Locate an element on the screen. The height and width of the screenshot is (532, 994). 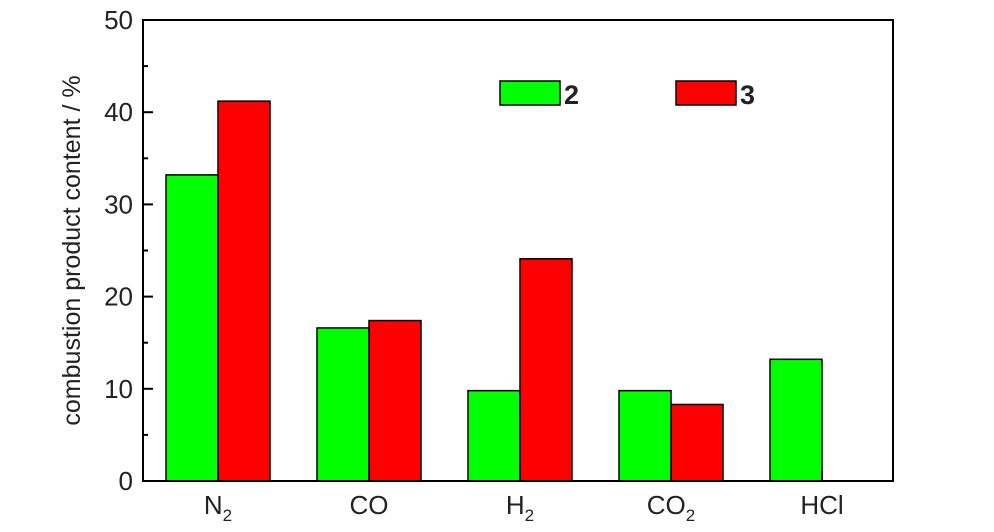
y-tick-label: 40 is located at coordinates (118, 112).